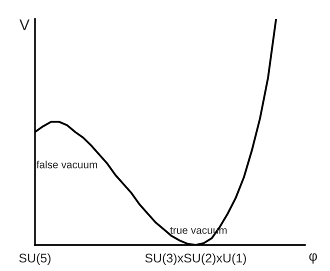 The height and width of the screenshot is (271, 330). I want to click on x-tick-label: SU(5), so click(35, 259).